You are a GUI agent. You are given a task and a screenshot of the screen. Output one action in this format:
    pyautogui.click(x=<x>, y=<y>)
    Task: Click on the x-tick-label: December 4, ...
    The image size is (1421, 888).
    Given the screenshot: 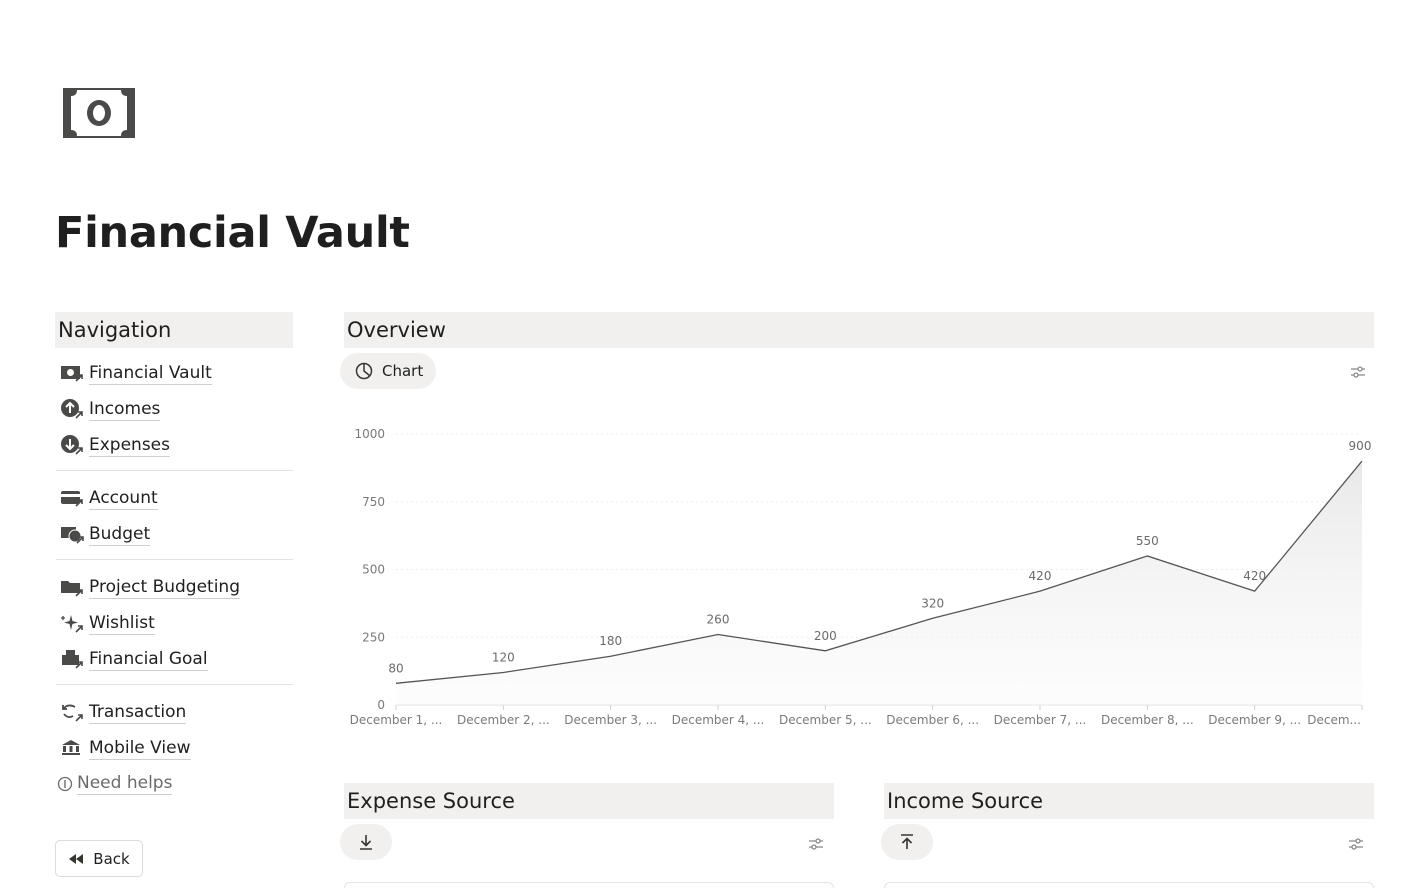 What is the action you would take?
    pyautogui.click(x=718, y=720)
    